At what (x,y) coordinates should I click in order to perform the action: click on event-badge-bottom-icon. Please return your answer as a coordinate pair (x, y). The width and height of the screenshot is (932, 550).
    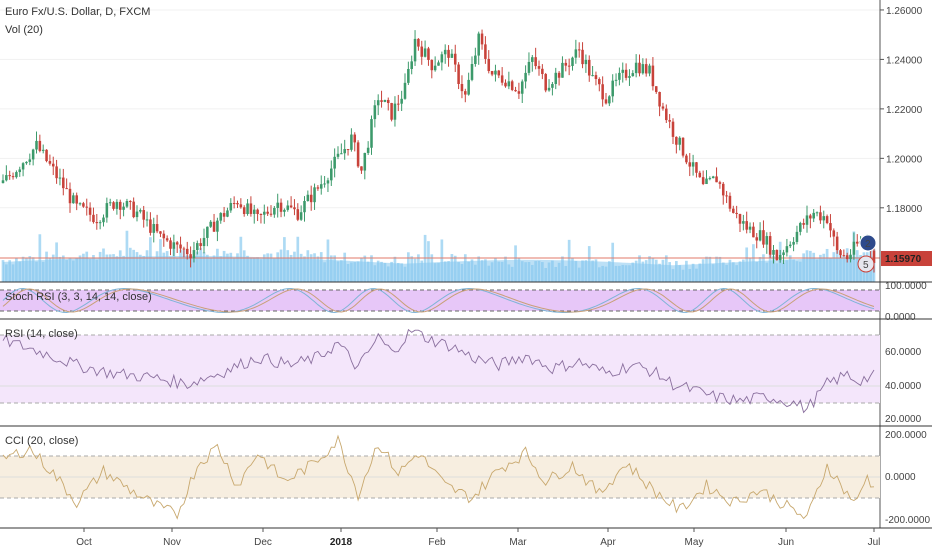
    Looking at the image, I should click on (866, 264).